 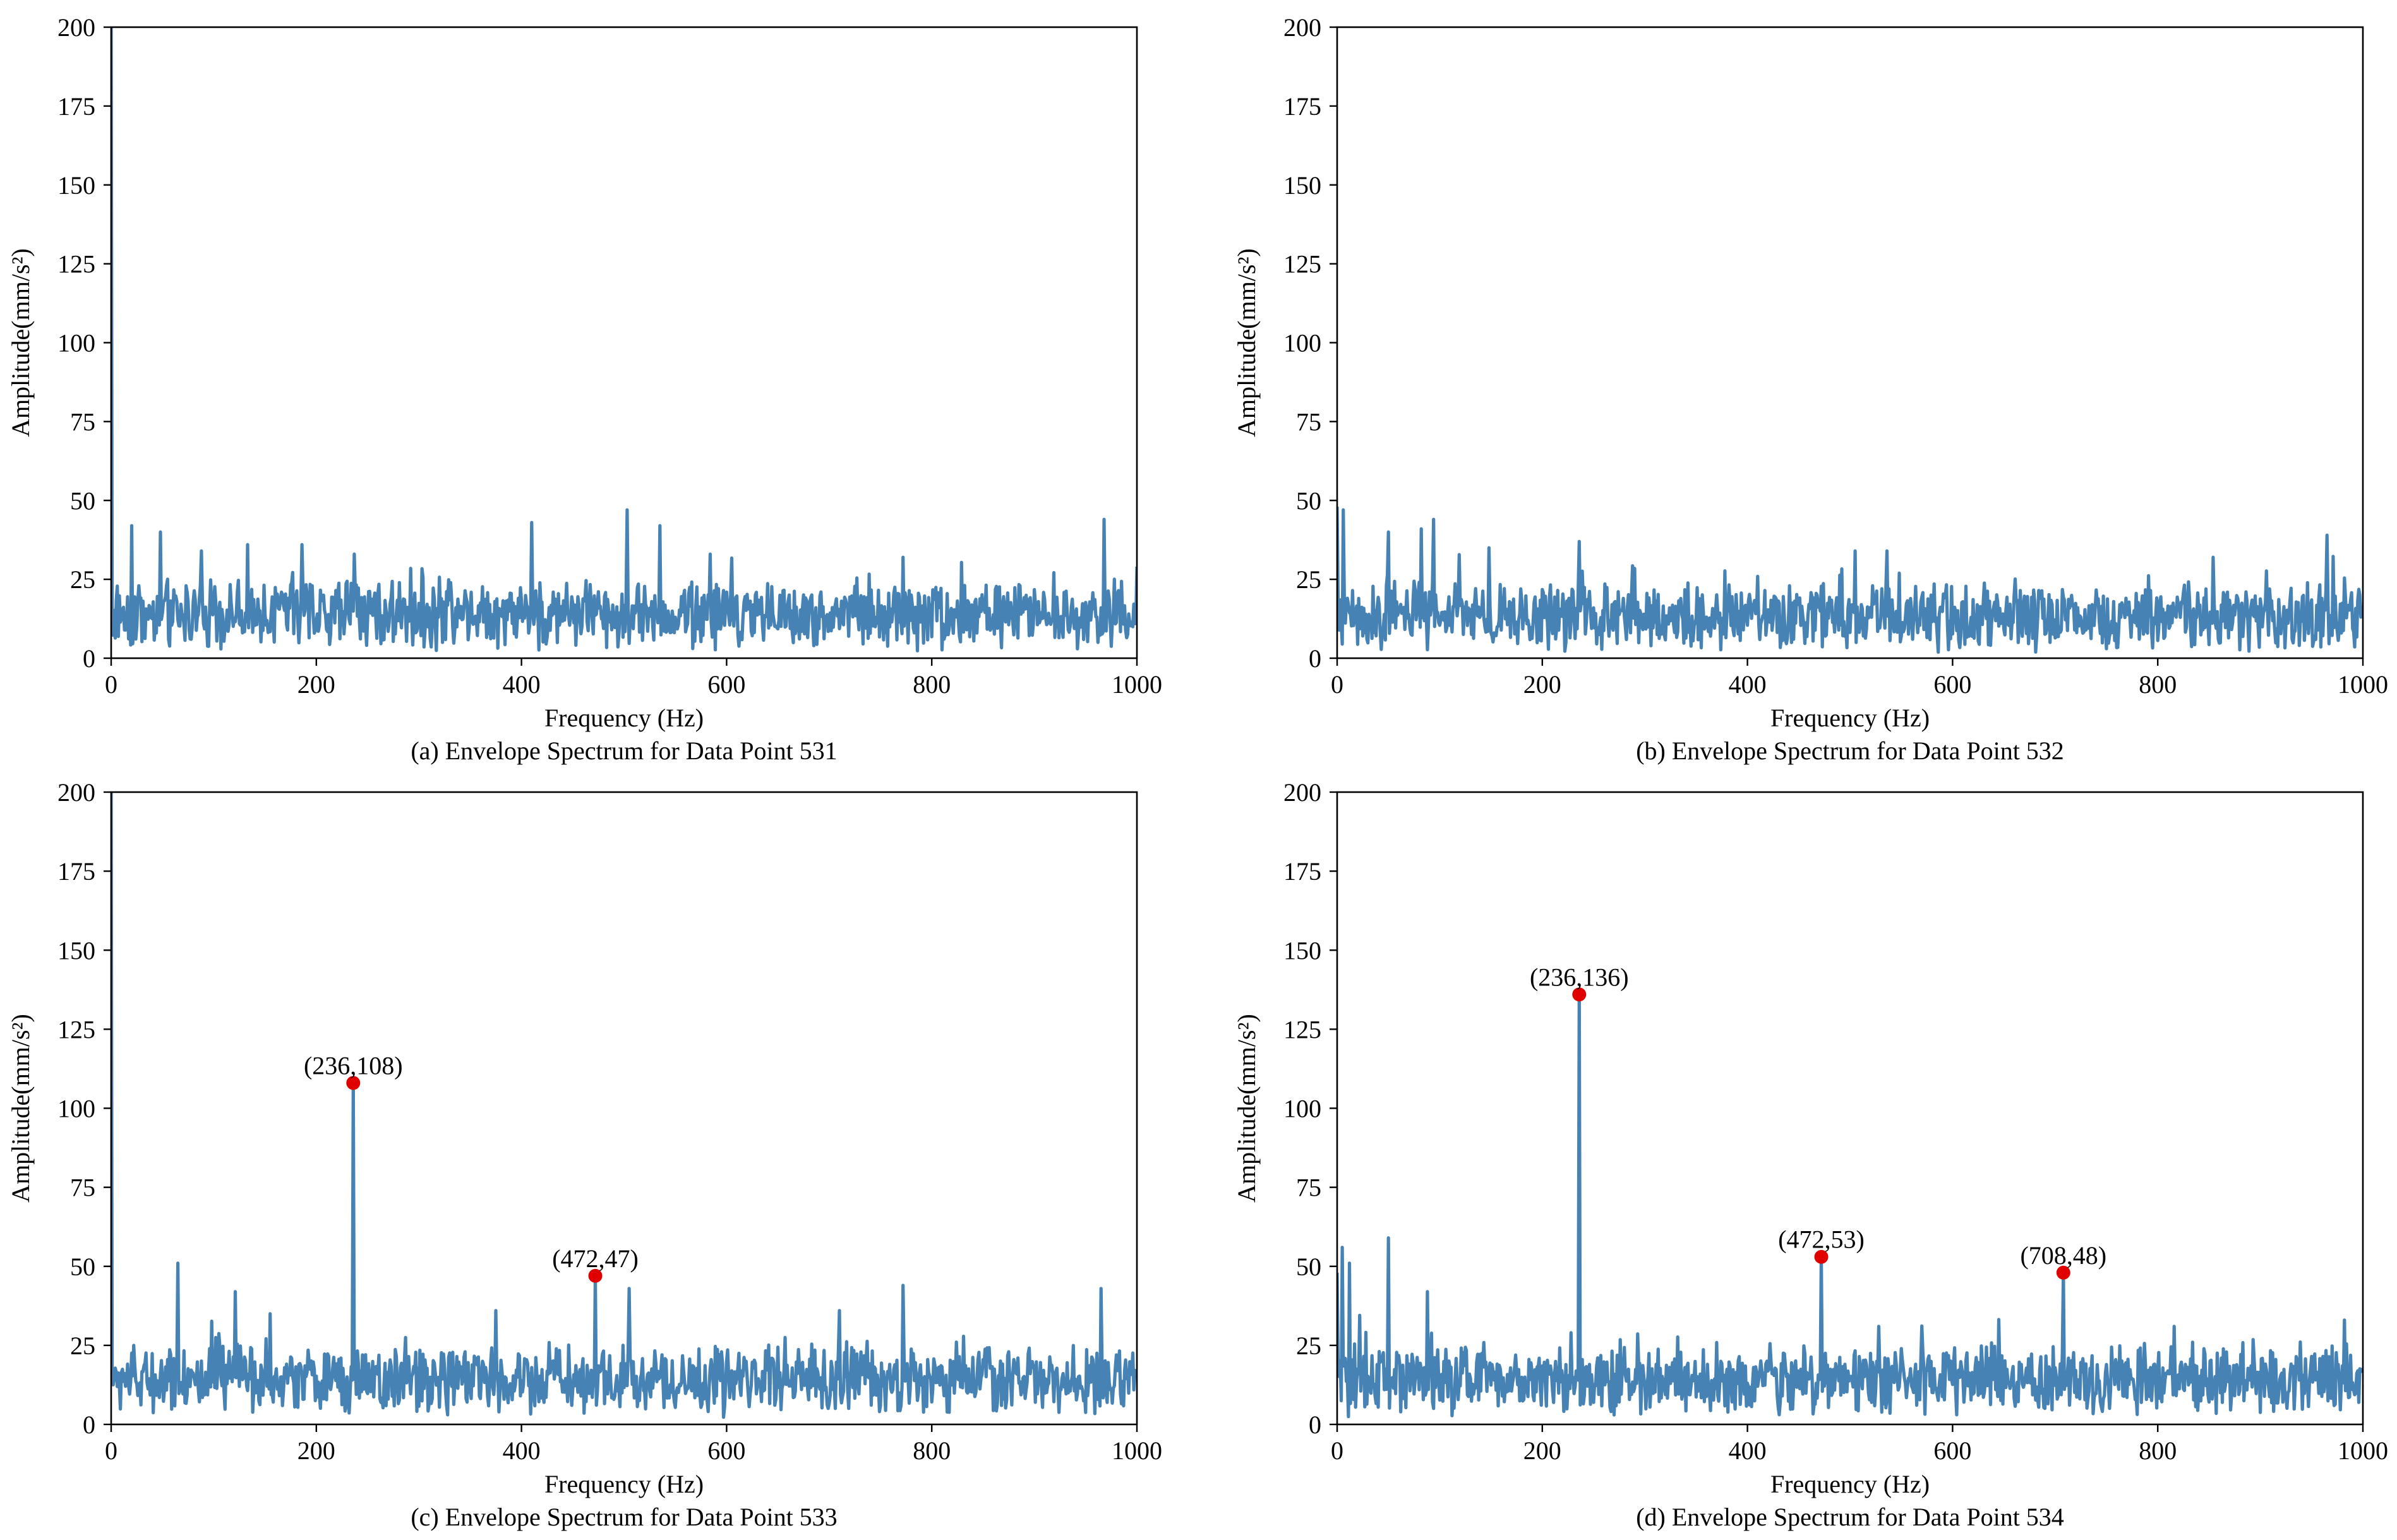 What do you see at coordinates (1850, 751) in the screenshot?
I see `subplot-caption: (b) Envelope Spectrum for Data Point 532` at bounding box center [1850, 751].